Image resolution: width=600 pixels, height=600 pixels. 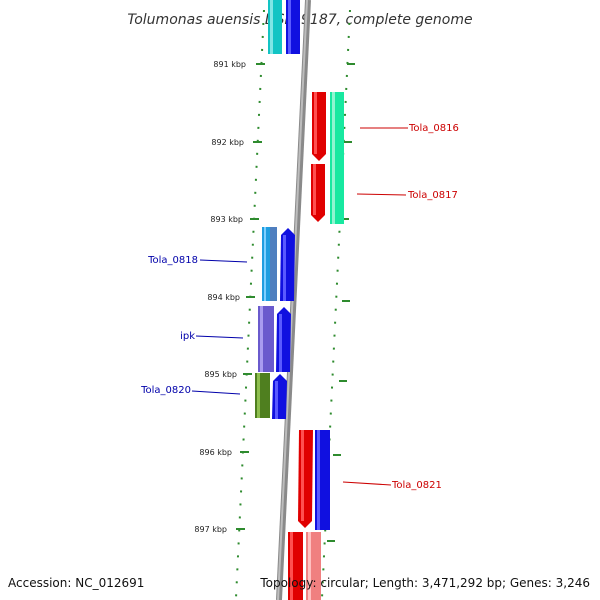 What do you see at coordinates (274, 339) in the screenshot?
I see `gene-ipk` at bounding box center [274, 339].